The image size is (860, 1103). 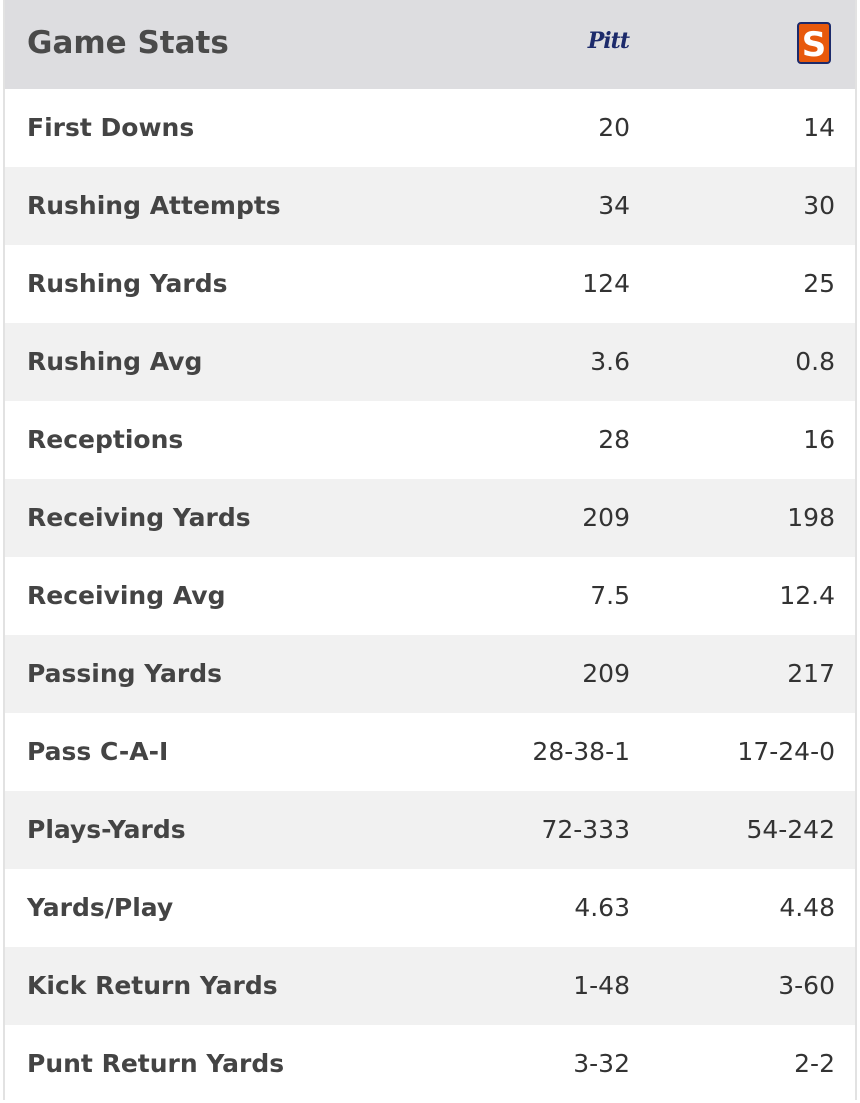 I want to click on team-value: 25, so click(x=819, y=283).